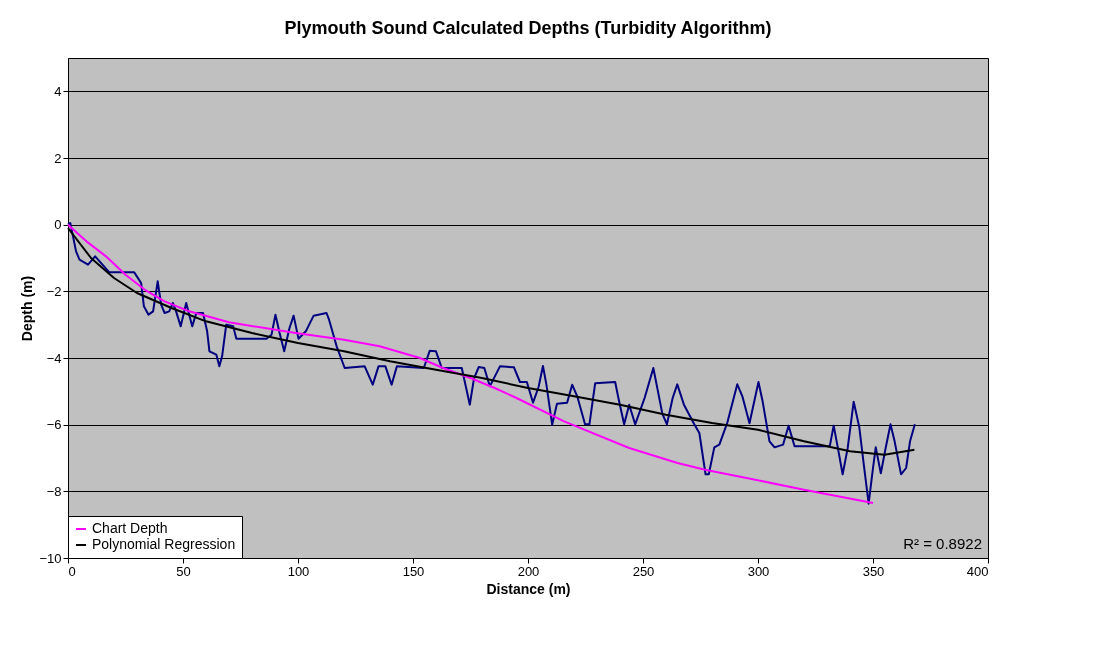 This screenshot has height=660, width=1110. I want to click on annotation: R² = 0.8922, so click(942, 543).